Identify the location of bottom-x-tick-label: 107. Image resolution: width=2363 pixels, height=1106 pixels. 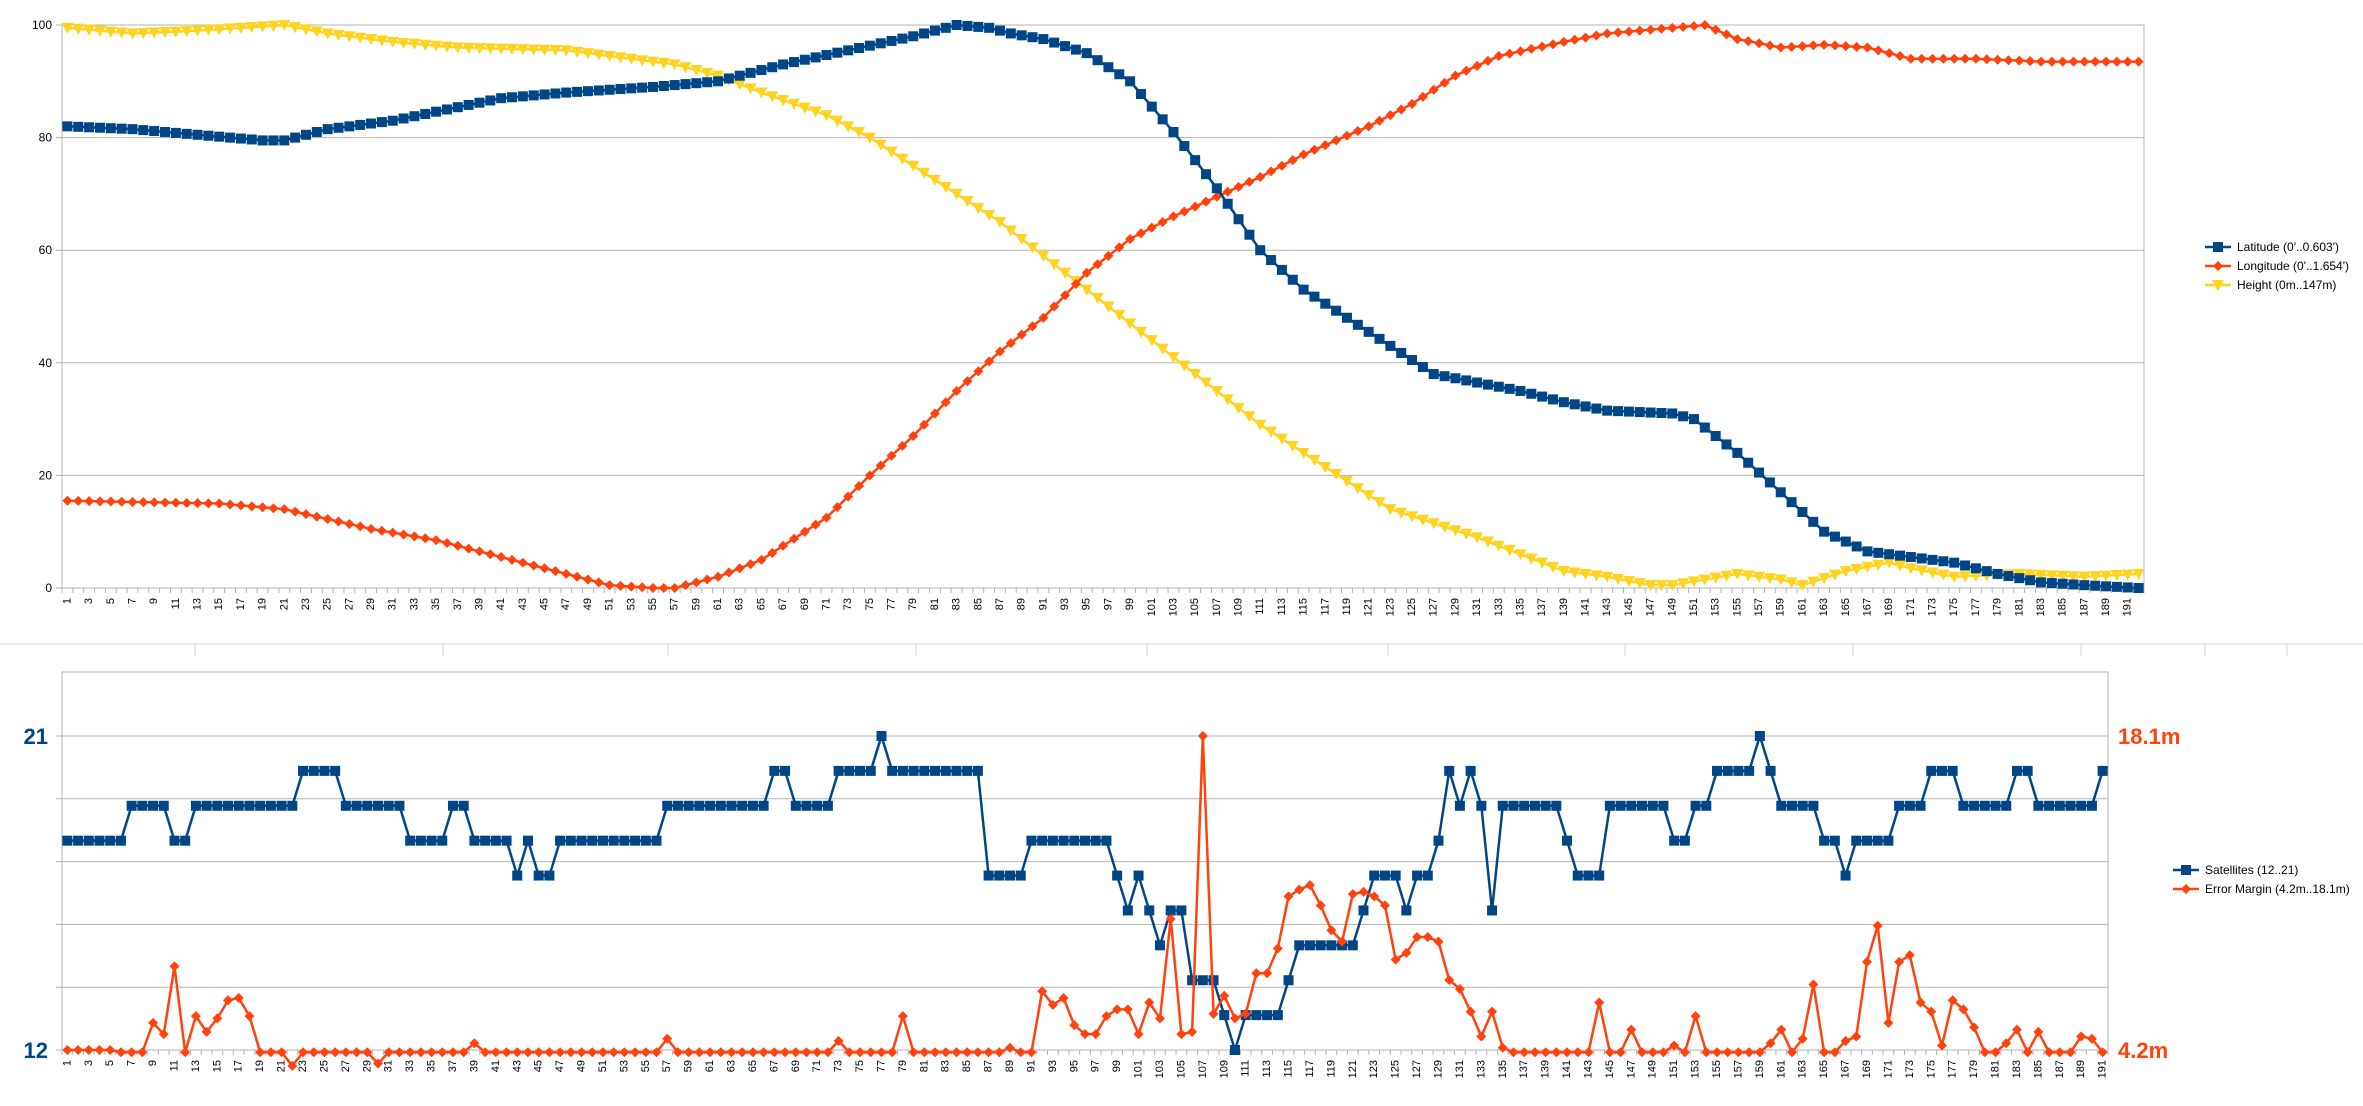
(1203, 1069).